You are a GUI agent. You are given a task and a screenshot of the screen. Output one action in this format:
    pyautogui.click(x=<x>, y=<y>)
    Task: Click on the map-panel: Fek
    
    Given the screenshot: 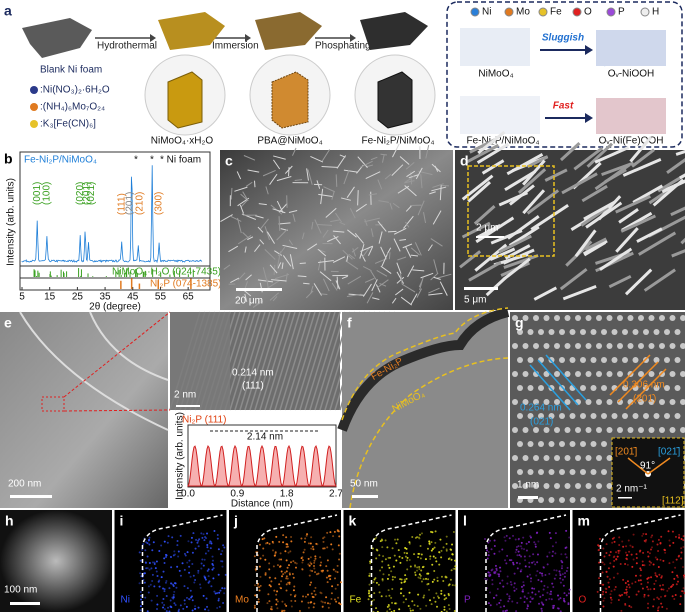 What is the action you would take?
    pyautogui.click(x=400, y=561)
    